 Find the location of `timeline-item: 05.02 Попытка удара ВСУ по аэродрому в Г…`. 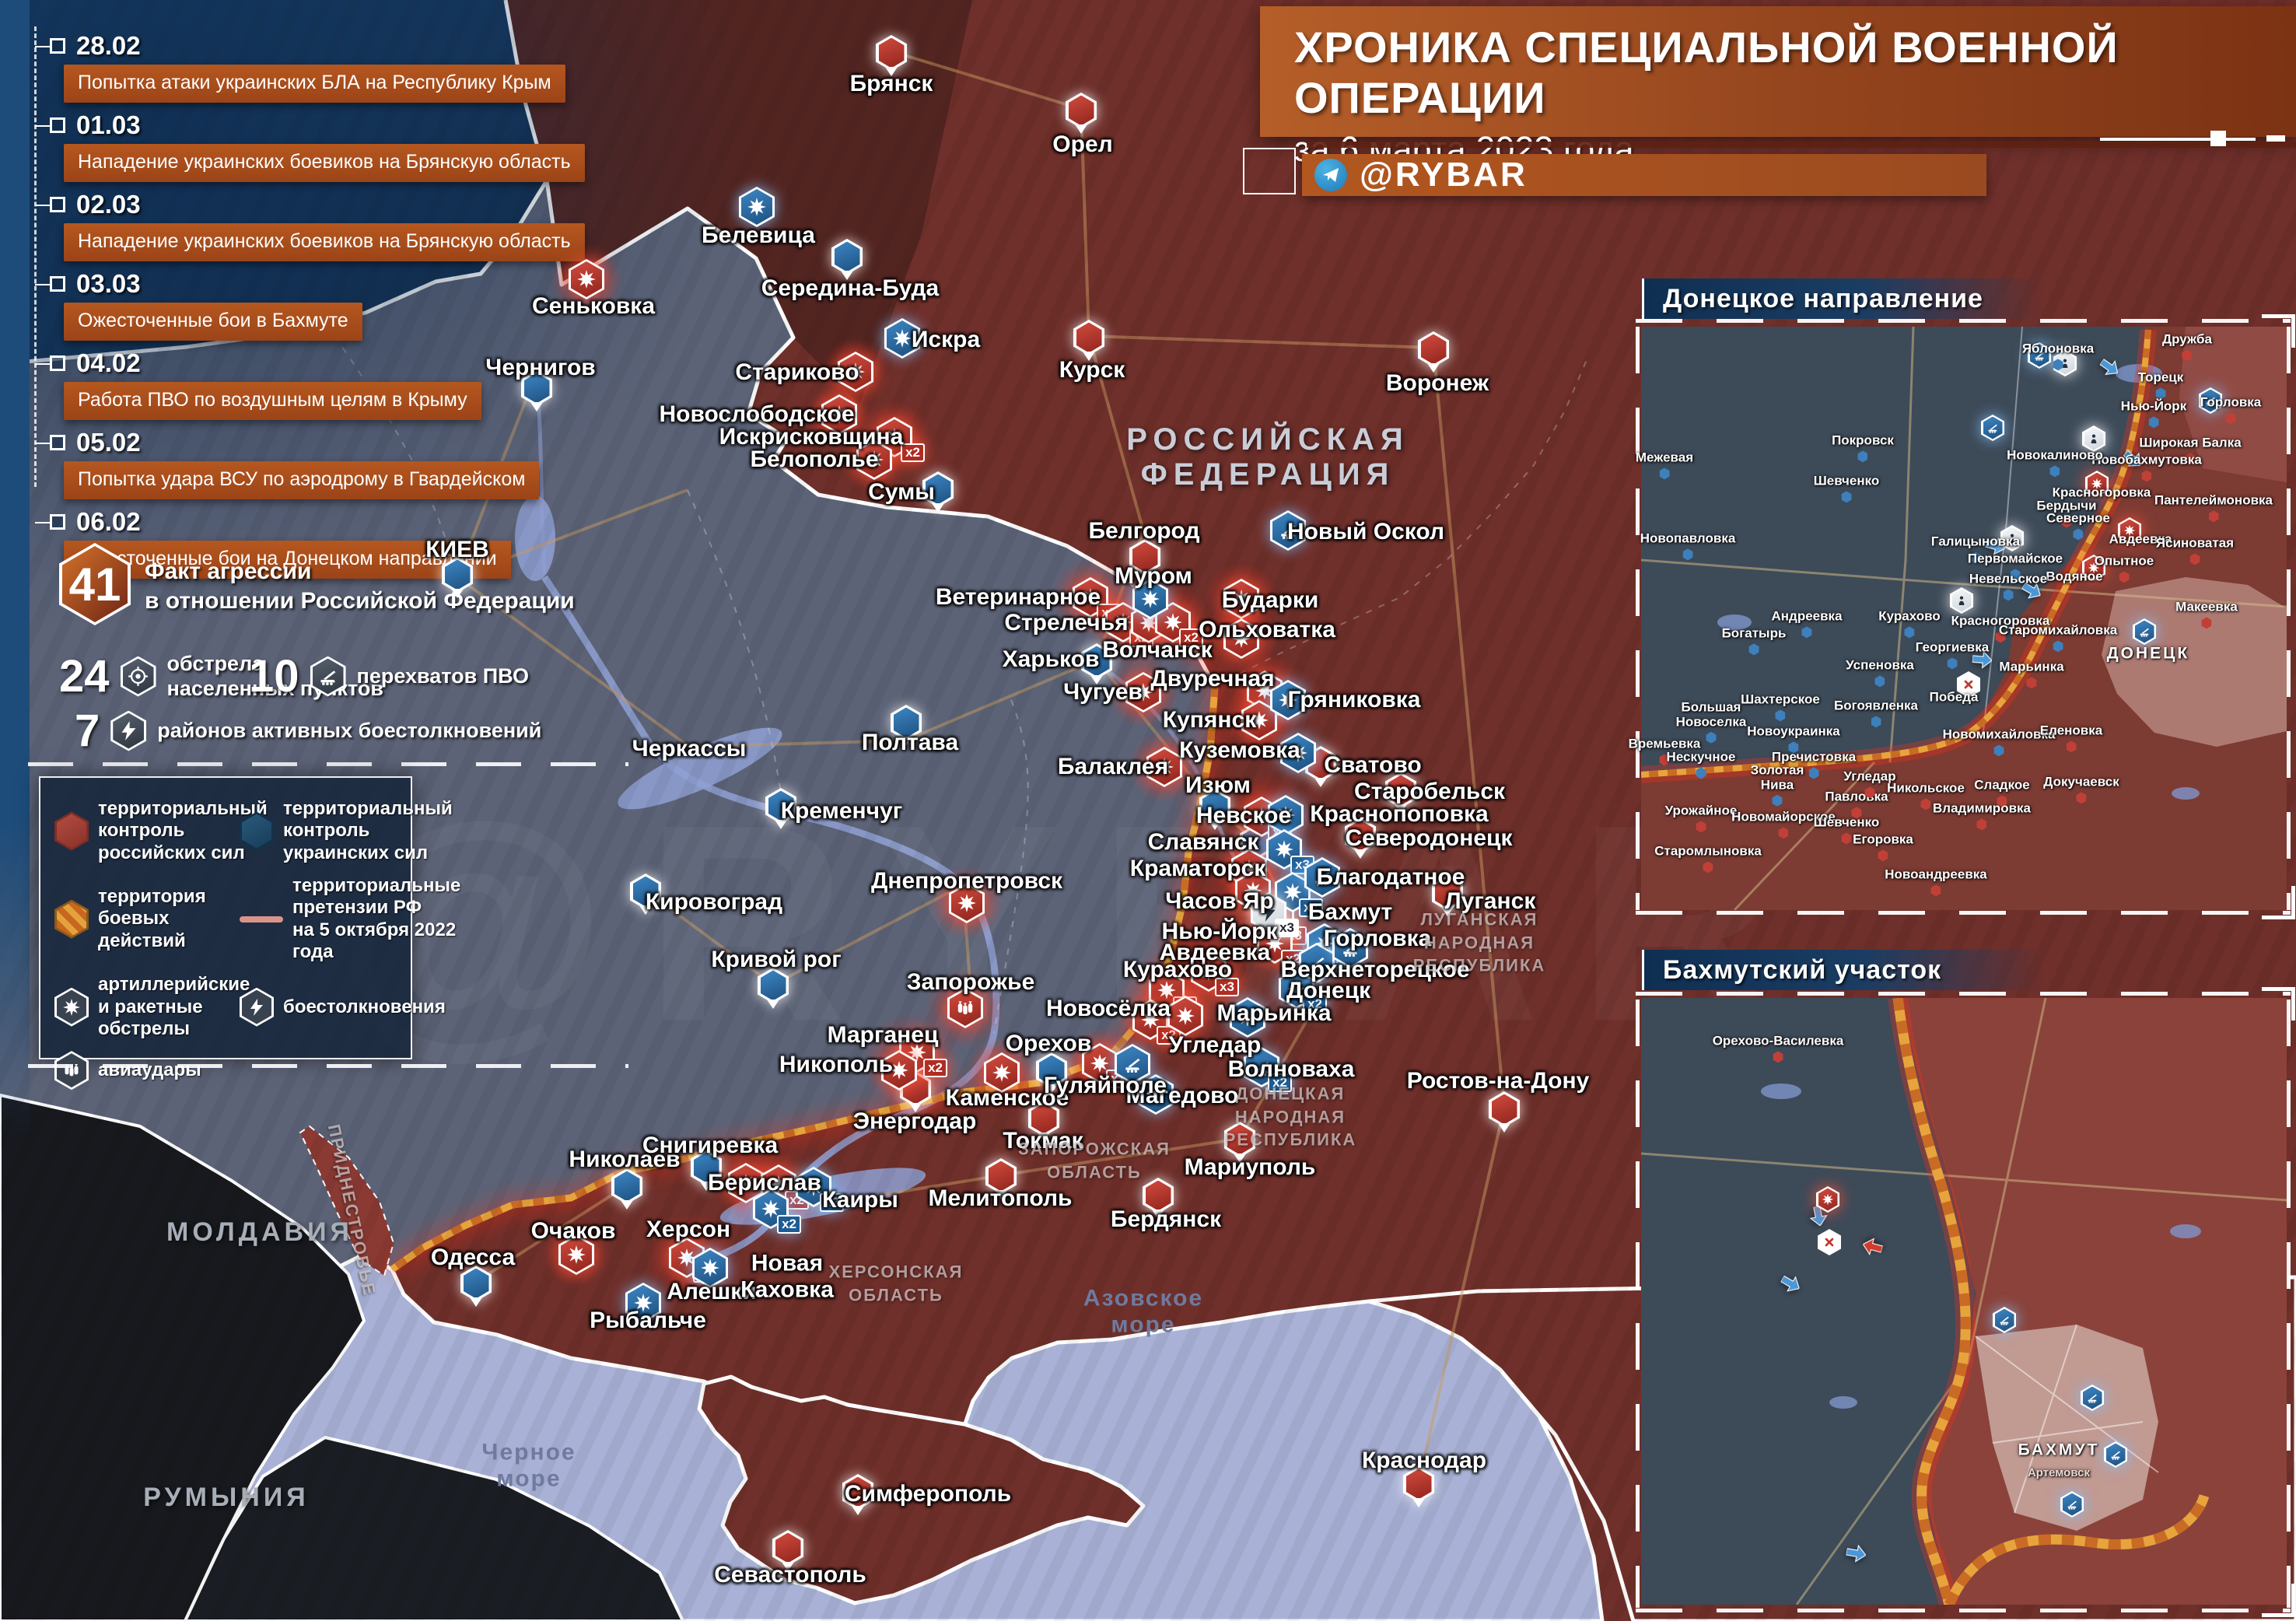

timeline-item: 05.02 Попытка удара ВСУ по аэродрому в Г… is located at coordinates (392, 463).